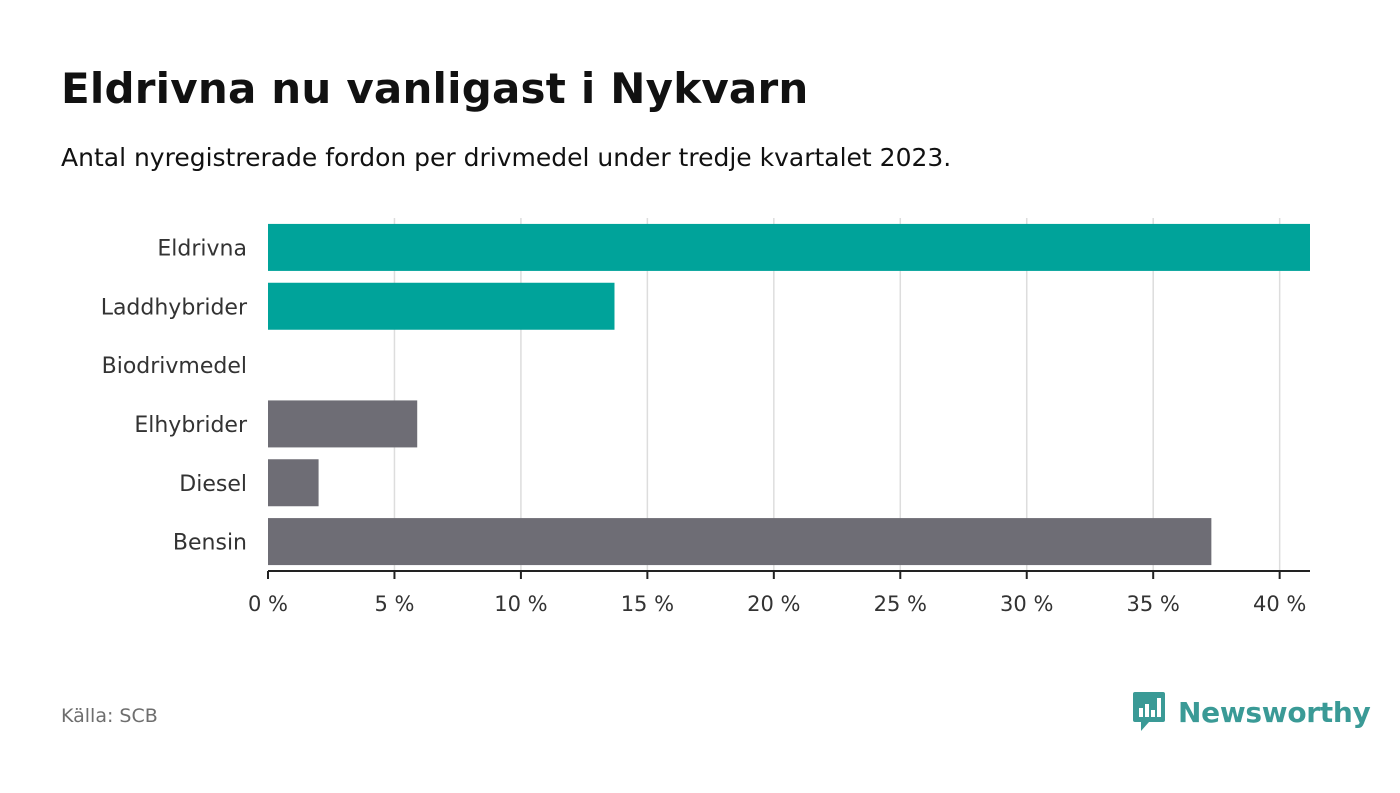 The image size is (1400, 793). What do you see at coordinates (773, 604) in the screenshot?
I see `x-tick-label: 20 %` at bounding box center [773, 604].